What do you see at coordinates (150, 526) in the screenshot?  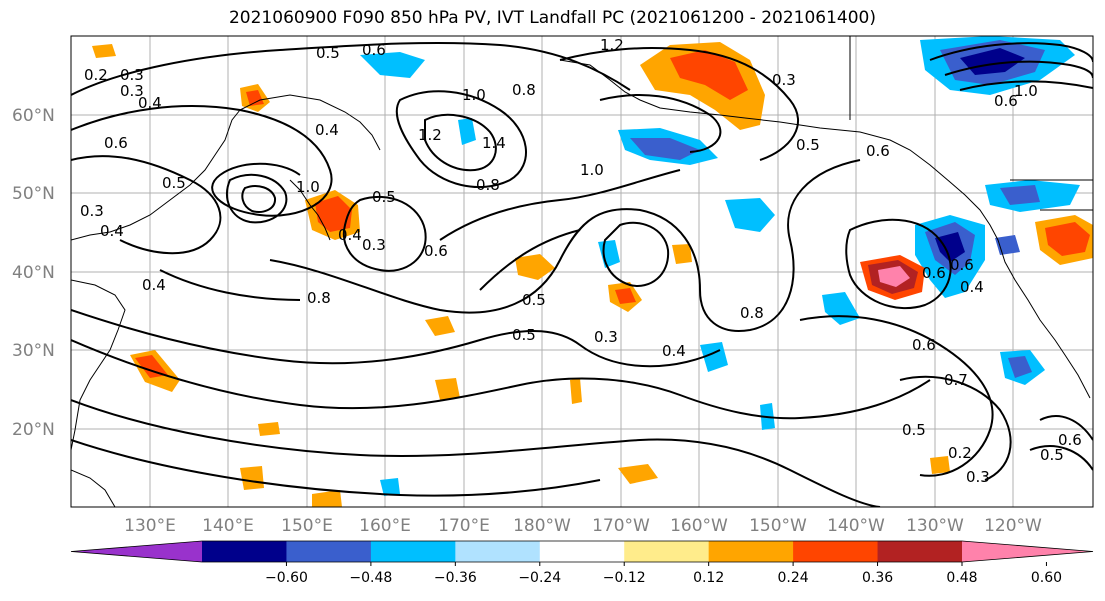 I see `lon-label: 130°E` at bounding box center [150, 526].